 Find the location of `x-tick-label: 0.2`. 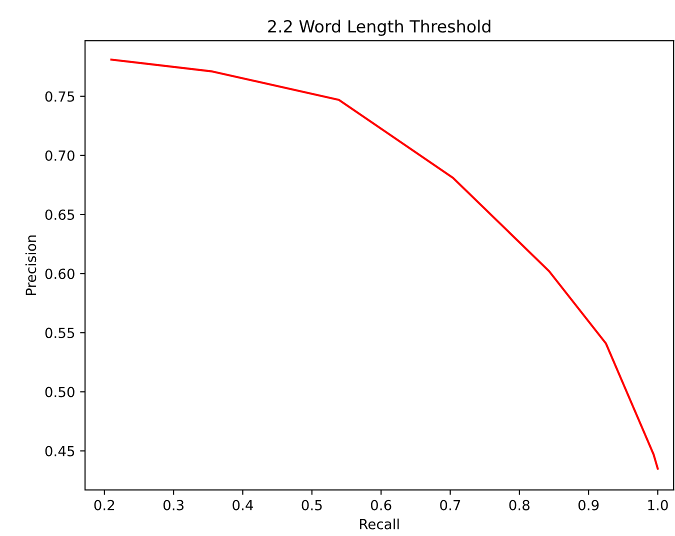

x-tick-label: 0.2 is located at coordinates (104, 505).